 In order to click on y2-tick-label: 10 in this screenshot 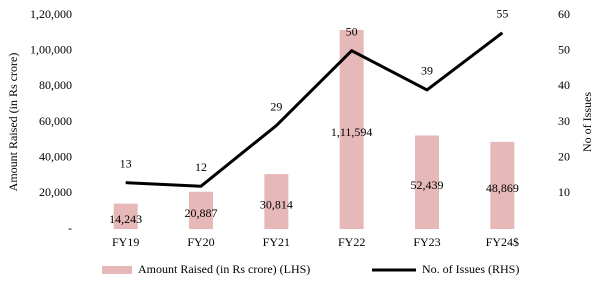, I will do `click(564, 192)`.